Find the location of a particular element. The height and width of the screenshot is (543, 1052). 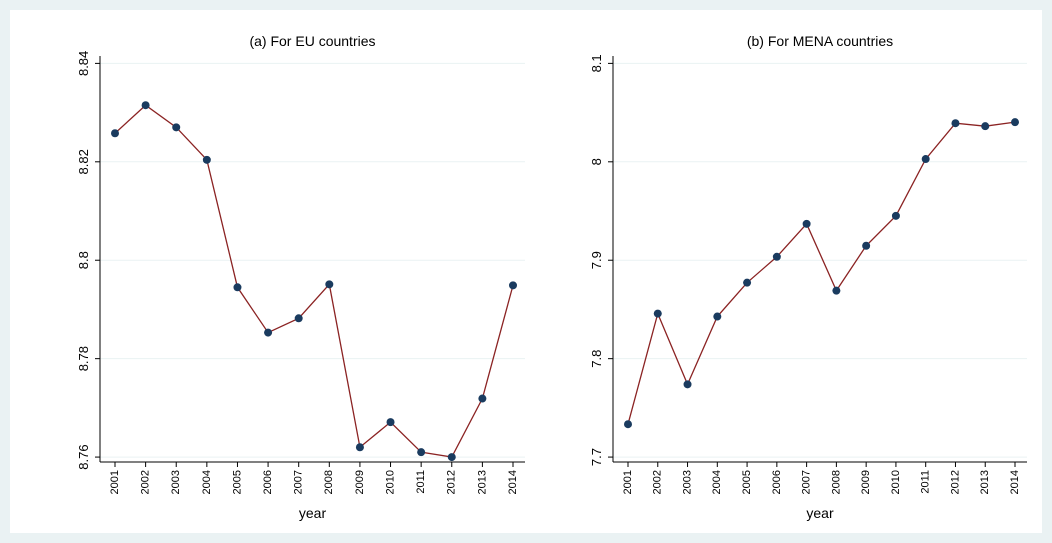

y-tick-label: 8.78 is located at coordinates (83, 358).